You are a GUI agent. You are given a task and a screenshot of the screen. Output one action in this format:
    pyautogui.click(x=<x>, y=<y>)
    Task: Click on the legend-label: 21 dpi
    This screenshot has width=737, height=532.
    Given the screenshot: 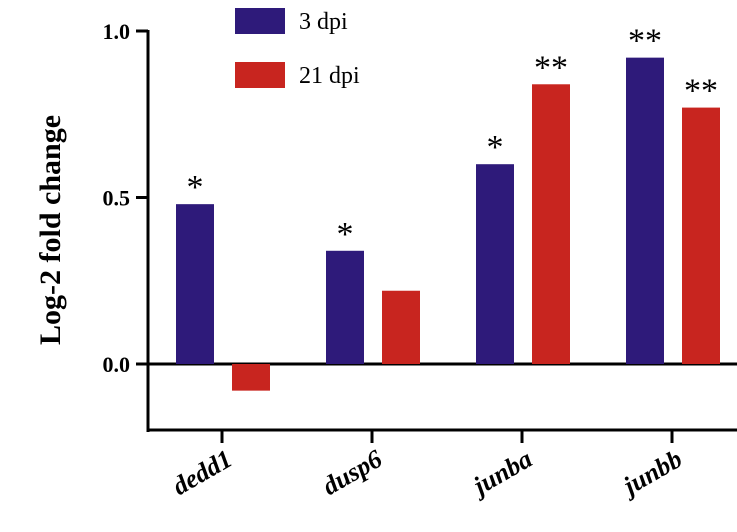 What is the action you would take?
    pyautogui.click(x=329, y=76)
    